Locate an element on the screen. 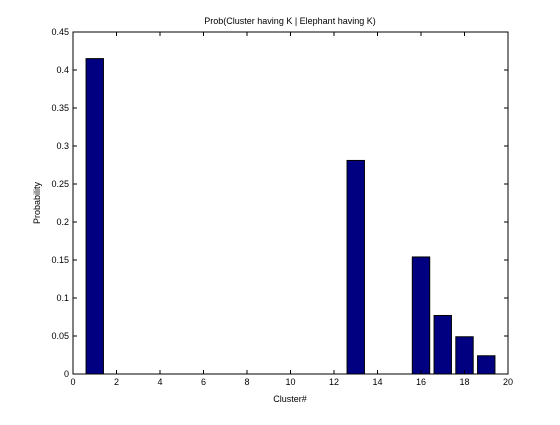  x-tick-label: 6 is located at coordinates (203, 382).